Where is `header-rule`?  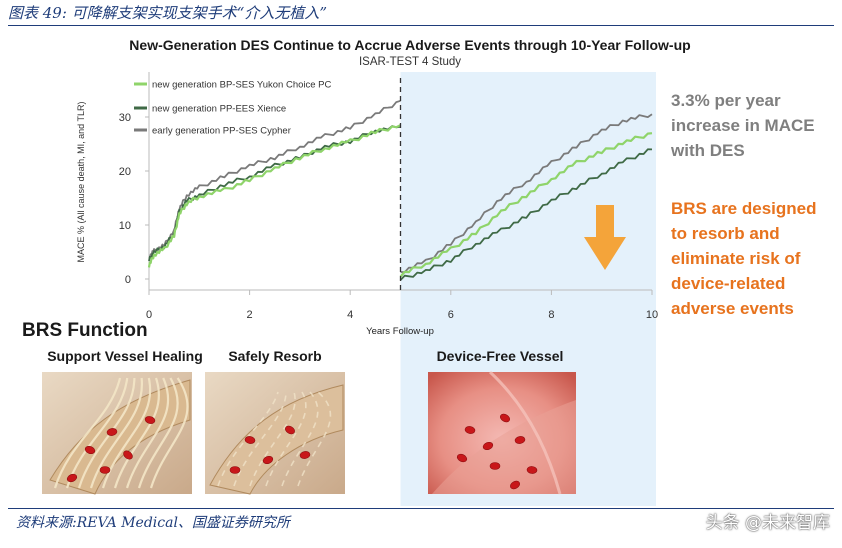 header-rule is located at coordinates (421, 25).